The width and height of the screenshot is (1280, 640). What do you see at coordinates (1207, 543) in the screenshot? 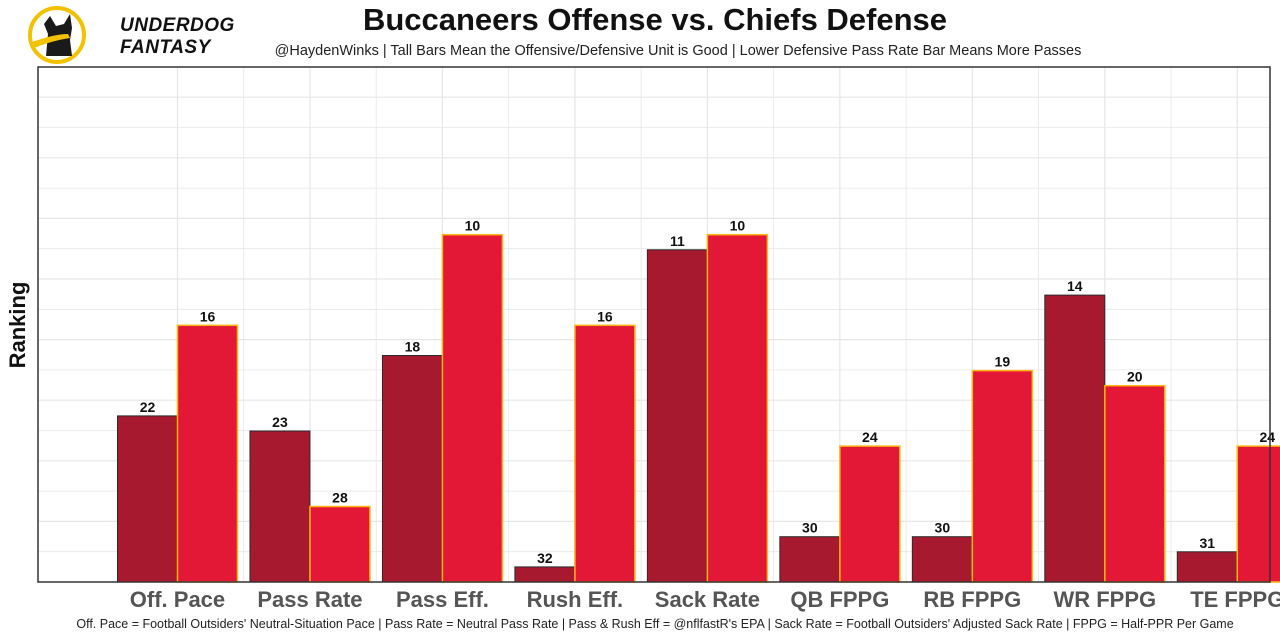
I see `data-label-offense: 31` at bounding box center [1207, 543].